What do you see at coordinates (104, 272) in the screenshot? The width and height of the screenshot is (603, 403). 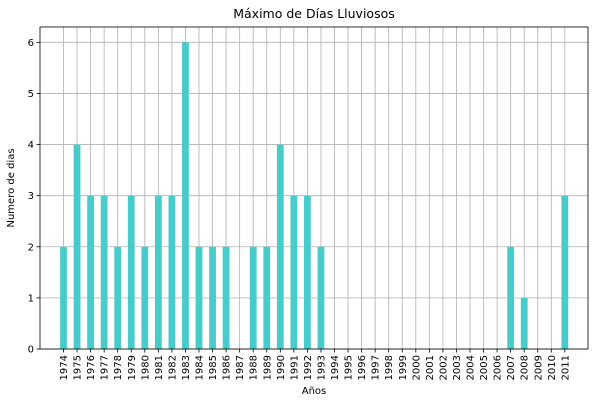 I see `bar-1977` at bounding box center [104, 272].